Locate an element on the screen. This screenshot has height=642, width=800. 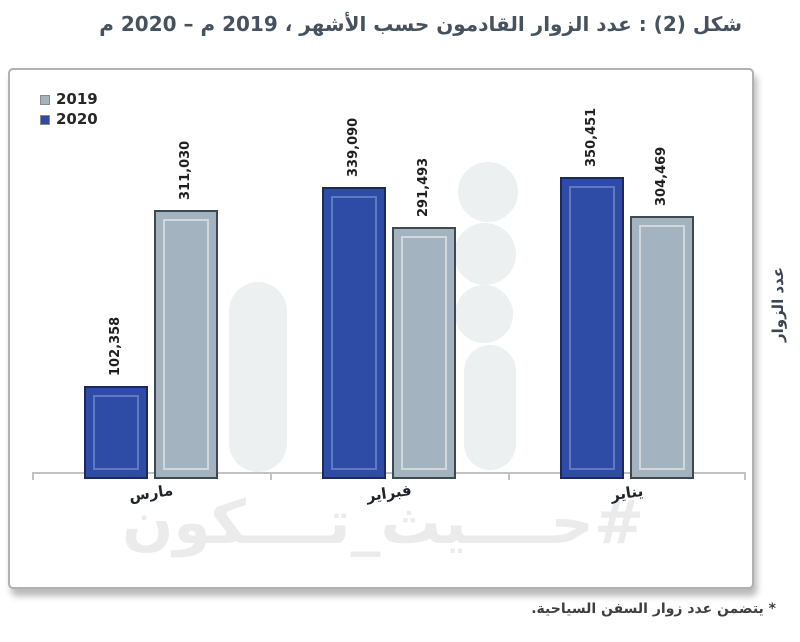
x-axis-label: فبراير is located at coordinates (389, 493).